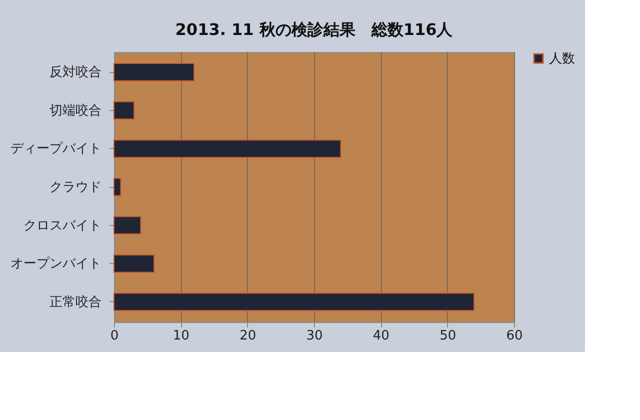 This screenshot has height=420, width=640. Describe the element at coordinates (181, 336) in the screenshot. I see `x-tick-label: 10` at that location.